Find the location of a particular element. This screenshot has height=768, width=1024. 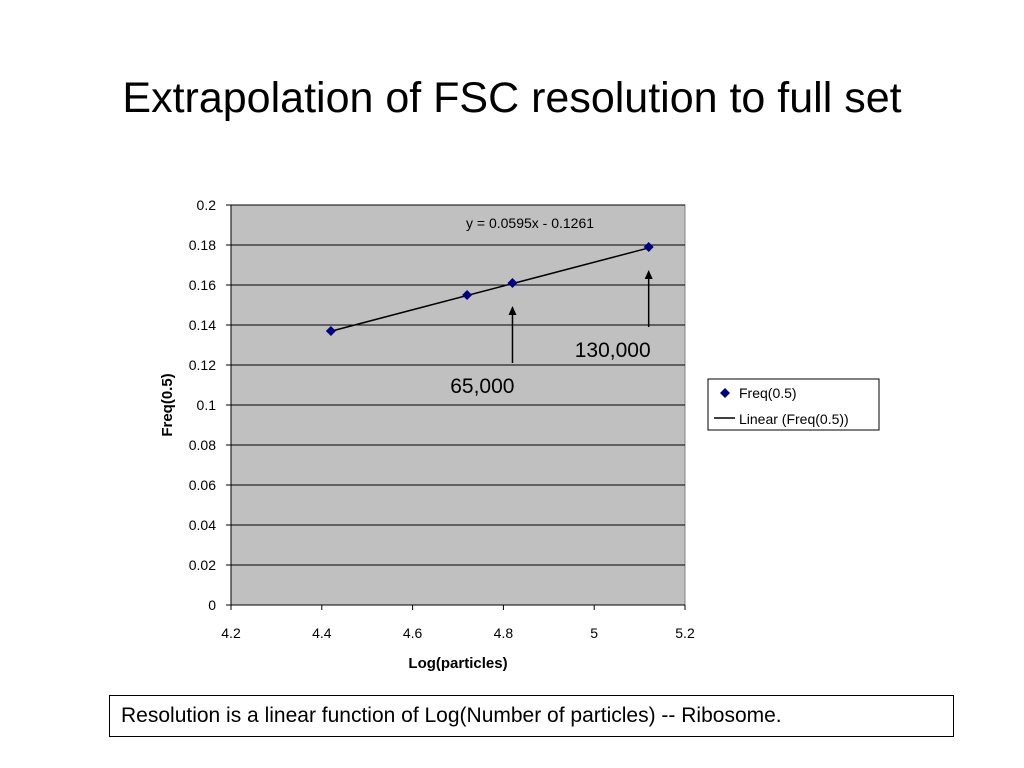

trendline-equation: y = 0.0595x - 0.1261 is located at coordinates (530, 223).